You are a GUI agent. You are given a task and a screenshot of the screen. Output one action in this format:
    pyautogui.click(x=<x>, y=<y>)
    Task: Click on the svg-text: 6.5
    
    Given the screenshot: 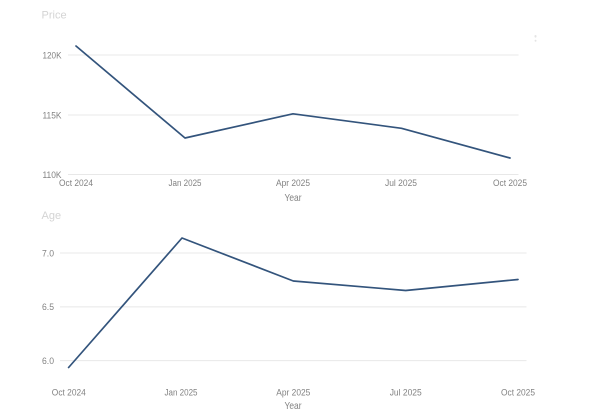 What is the action you would take?
    pyautogui.click(x=48, y=307)
    